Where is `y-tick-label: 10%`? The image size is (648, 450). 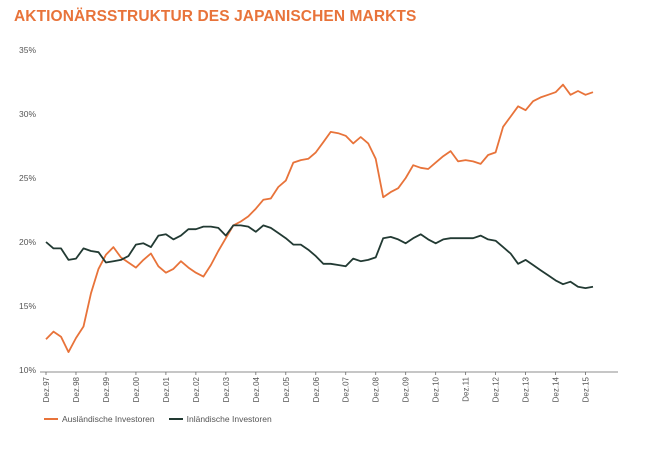 y-tick-label: 10% is located at coordinates (27, 370).